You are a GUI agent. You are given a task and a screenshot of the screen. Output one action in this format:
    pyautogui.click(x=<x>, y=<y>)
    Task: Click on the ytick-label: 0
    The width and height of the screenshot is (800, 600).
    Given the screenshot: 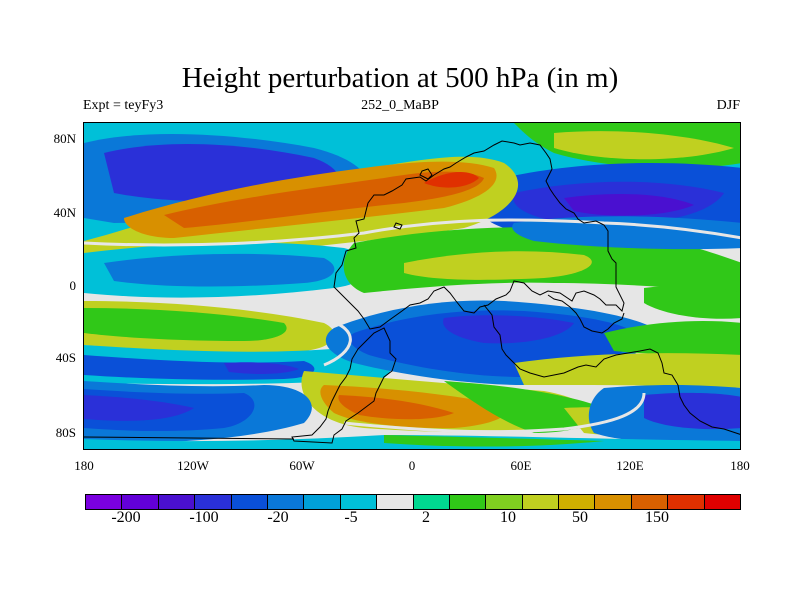 What is the action you would take?
    pyautogui.click(x=73, y=285)
    